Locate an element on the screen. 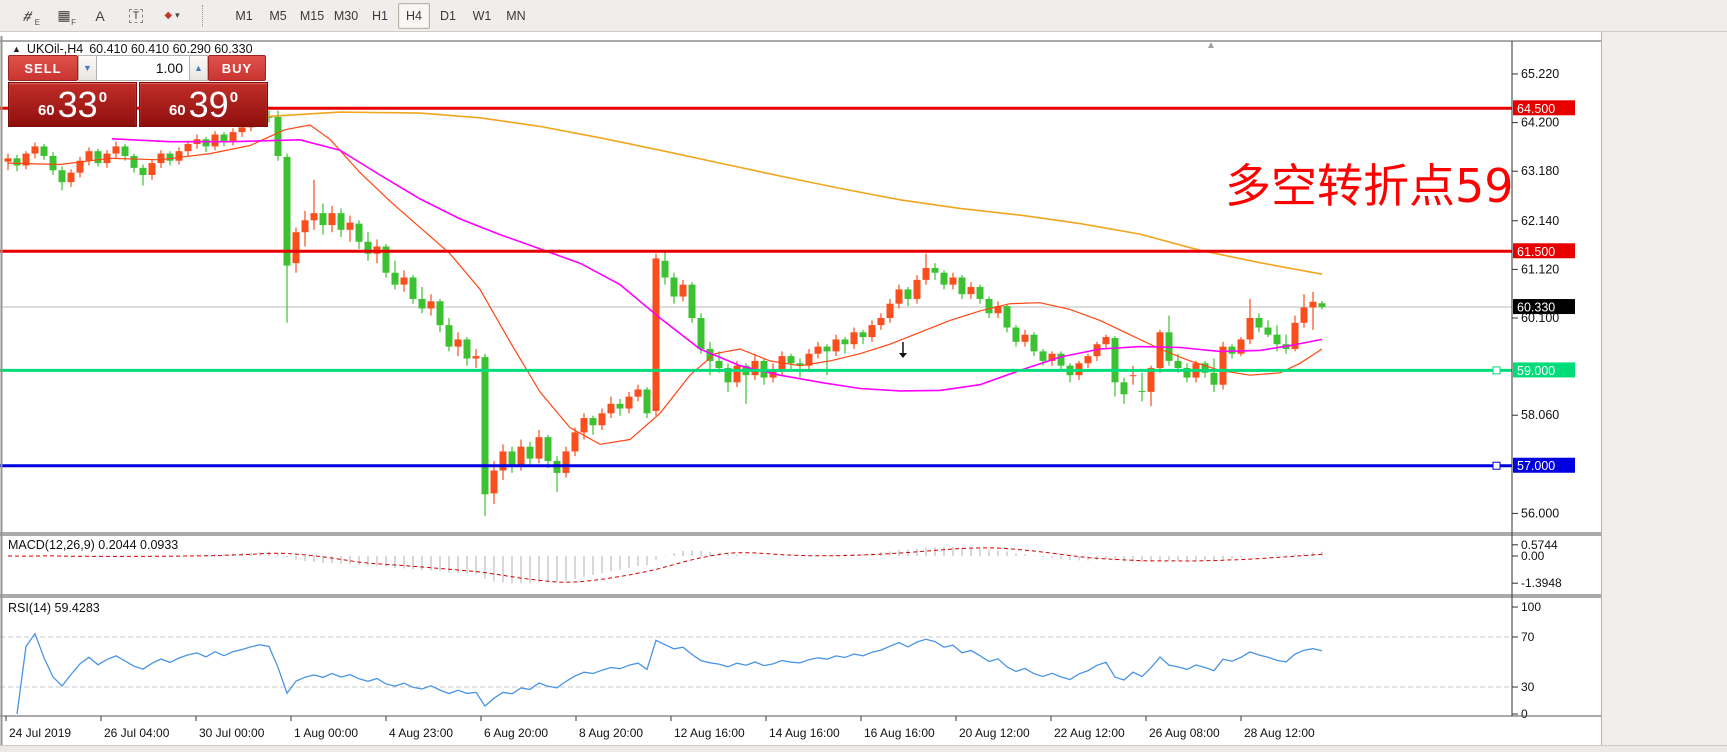 The height and width of the screenshot is (752, 1727). rsi-label: RSI(14) 59.4283 is located at coordinates (54, 608).